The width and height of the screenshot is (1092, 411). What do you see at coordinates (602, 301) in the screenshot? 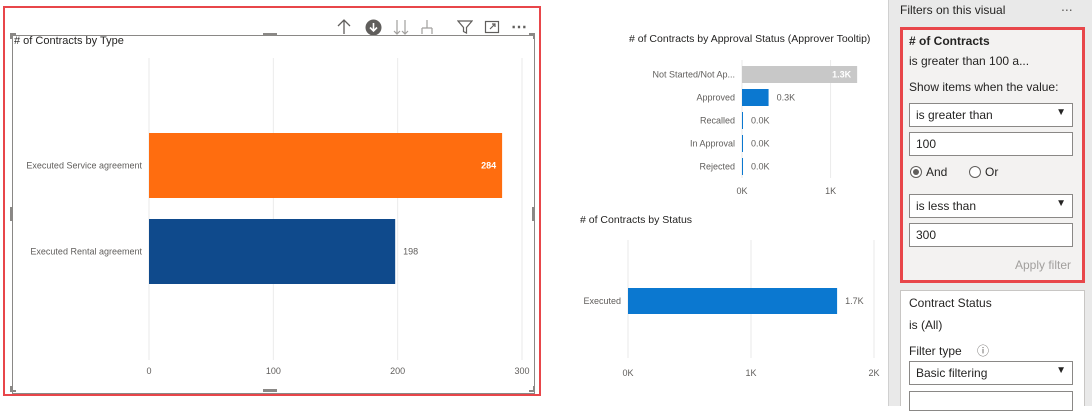
I see `category-label: Executed` at bounding box center [602, 301].